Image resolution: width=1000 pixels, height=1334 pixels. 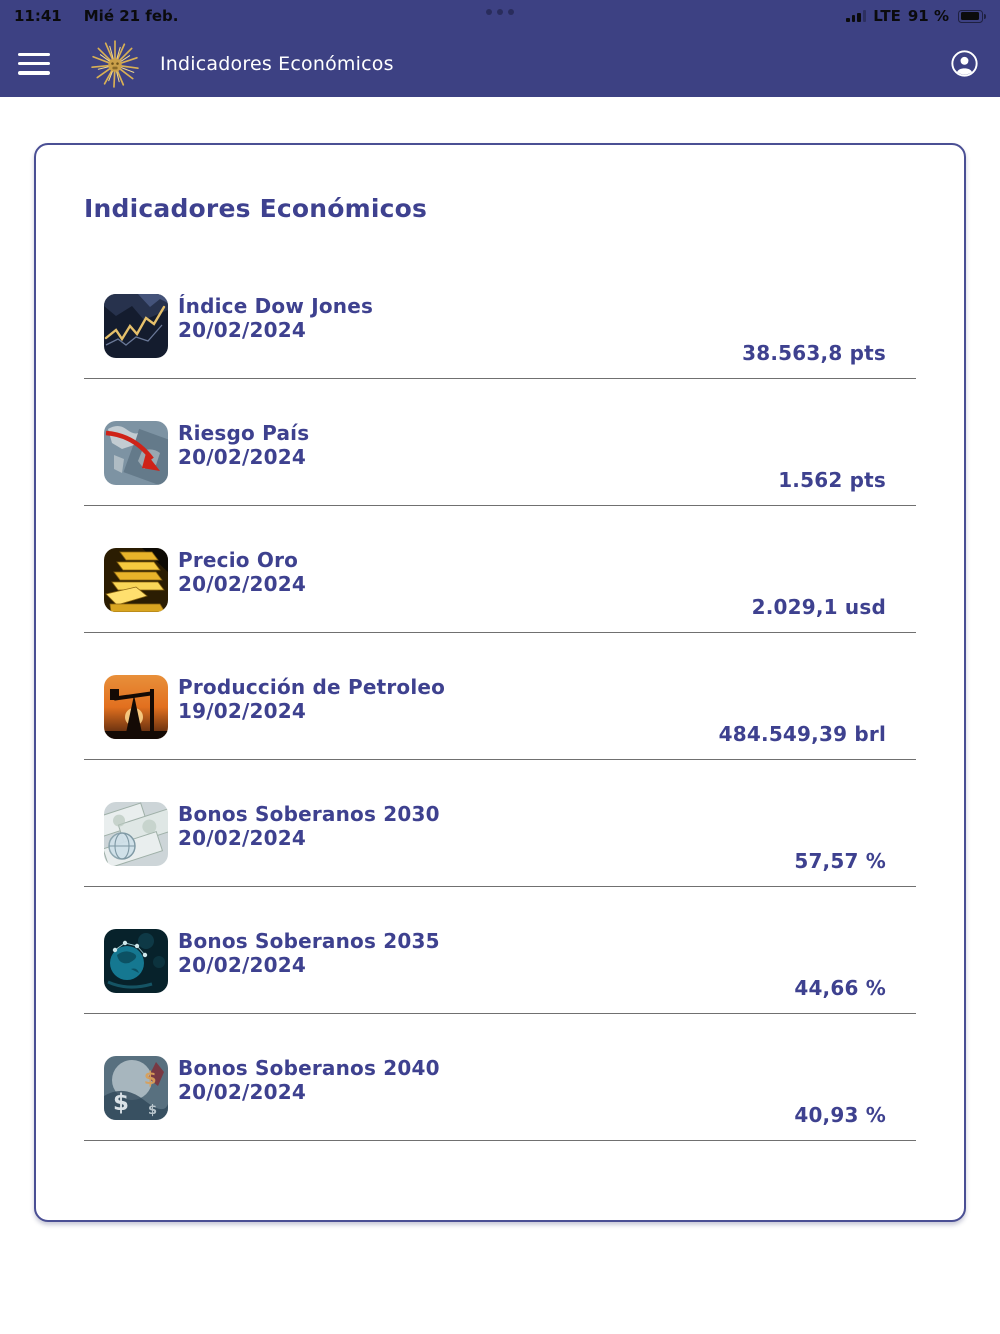 What do you see at coordinates (238, 560) in the screenshot?
I see `indicator-name: Precio Oro` at bounding box center [238, 560].